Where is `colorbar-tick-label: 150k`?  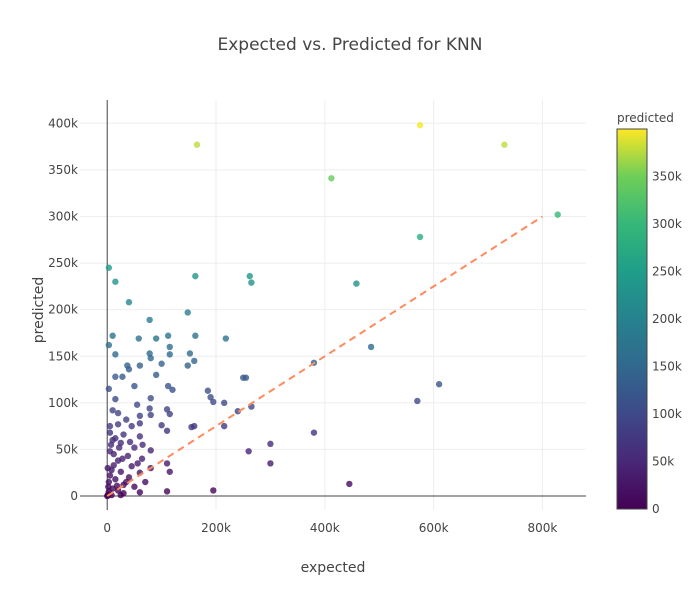
colorbar-tick-label: 150k is located at coordinates (667, 367).